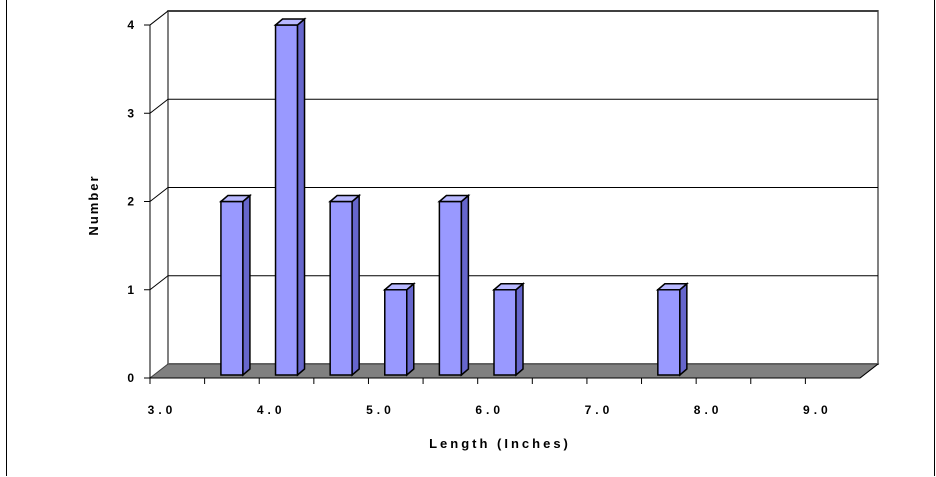 This screenshot has height=477, width=936. I want to click on x-tick-label: 6.0, so click(489, 410).